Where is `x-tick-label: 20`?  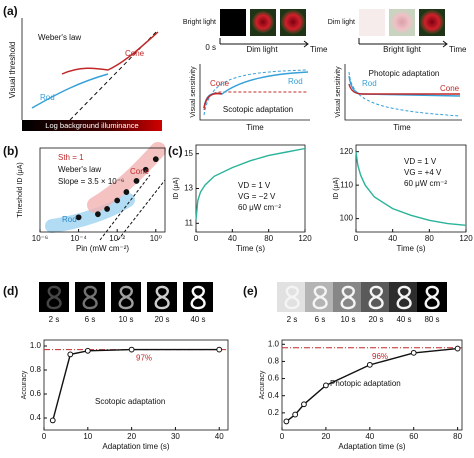 x-tick-label: 20 is located at coordinates (131, 436).